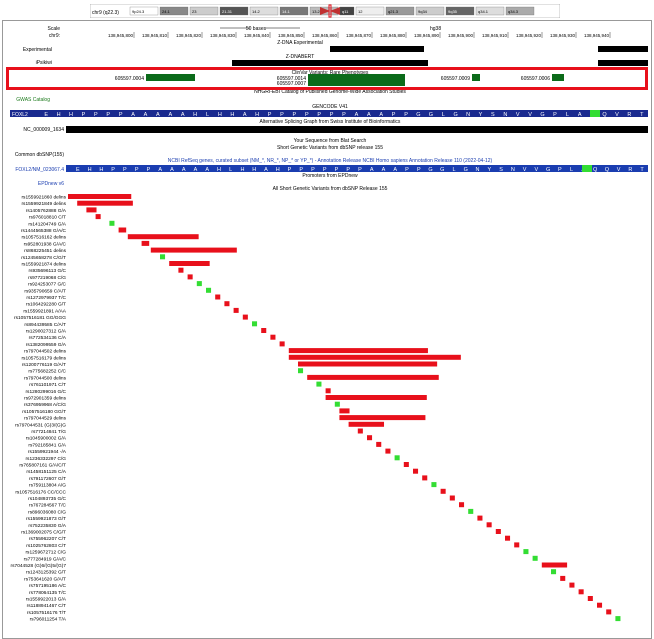 Image resolution: width=654 pixels, height=639 pixels. I want to click on refseq-amino-acid: G, so click(466, 170).